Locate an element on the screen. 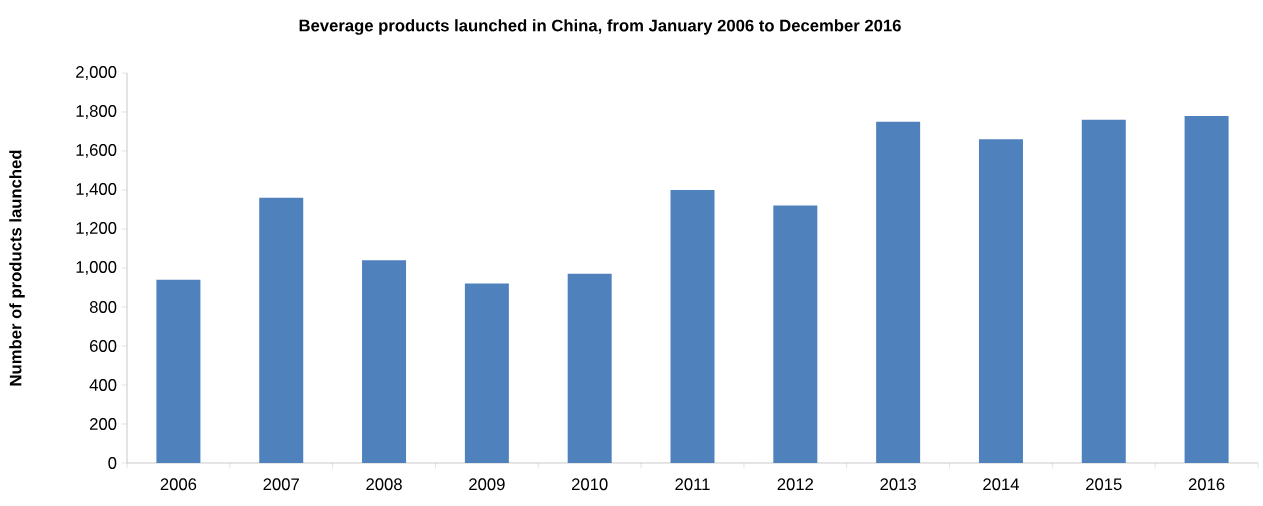 Image resolution: width=1263 pixels, height=506 pixels. x-tick-label: 2009 is located at coordinates (487, 484).